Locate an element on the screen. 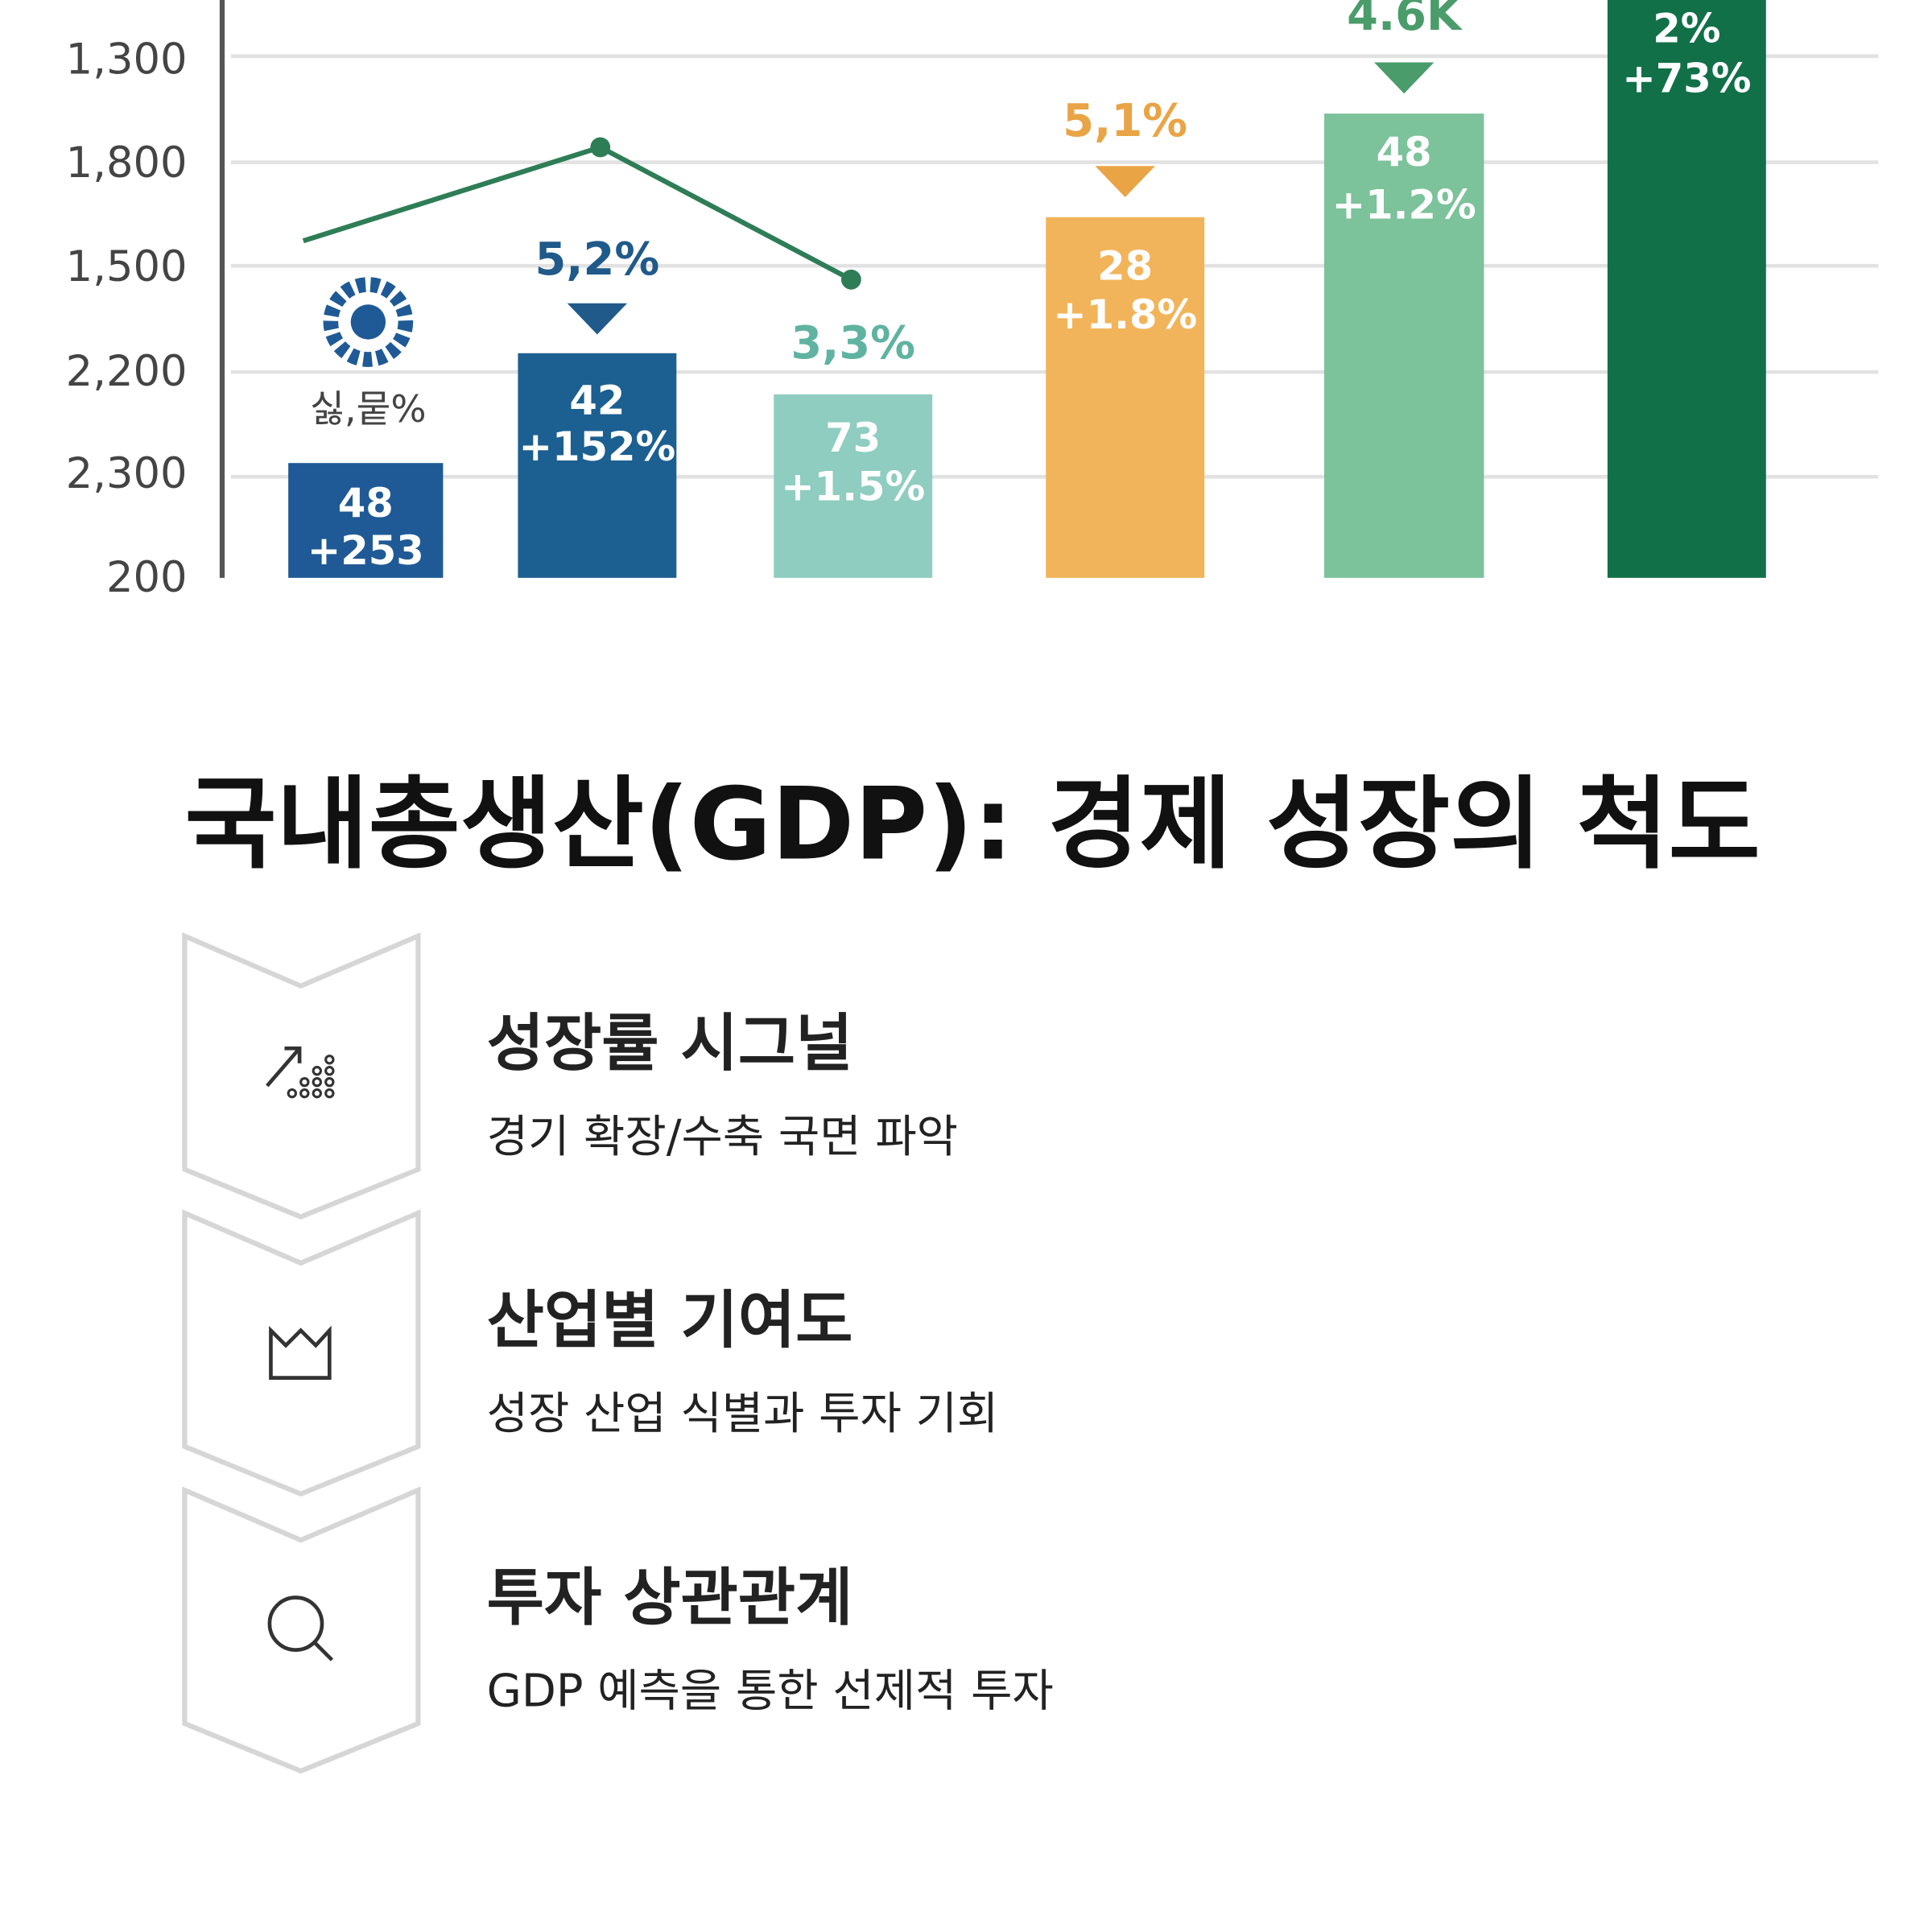  bar-value: 2% is located at coordinates (1687, 29).